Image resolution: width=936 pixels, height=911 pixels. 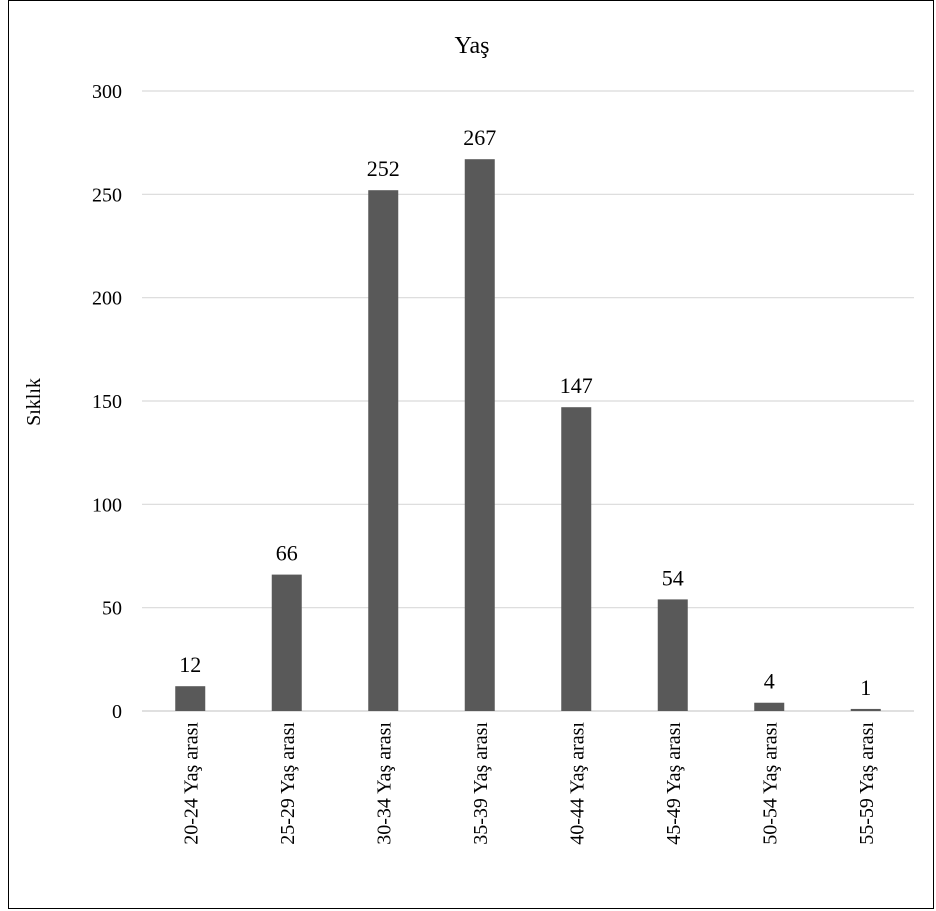 I want to click on y-tick-label: 250, so click(x=107, y=195).